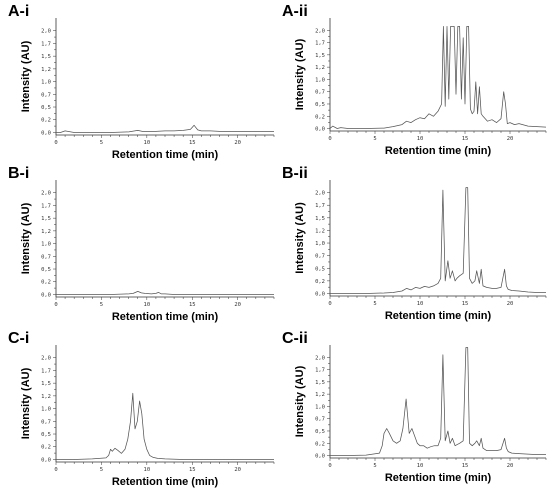 This screenshot has height=490, width=550. What do you see at coordinates (295, 338) in the screenshot?
I see `panel-label: C-ii` at bounding box center [295, 338].